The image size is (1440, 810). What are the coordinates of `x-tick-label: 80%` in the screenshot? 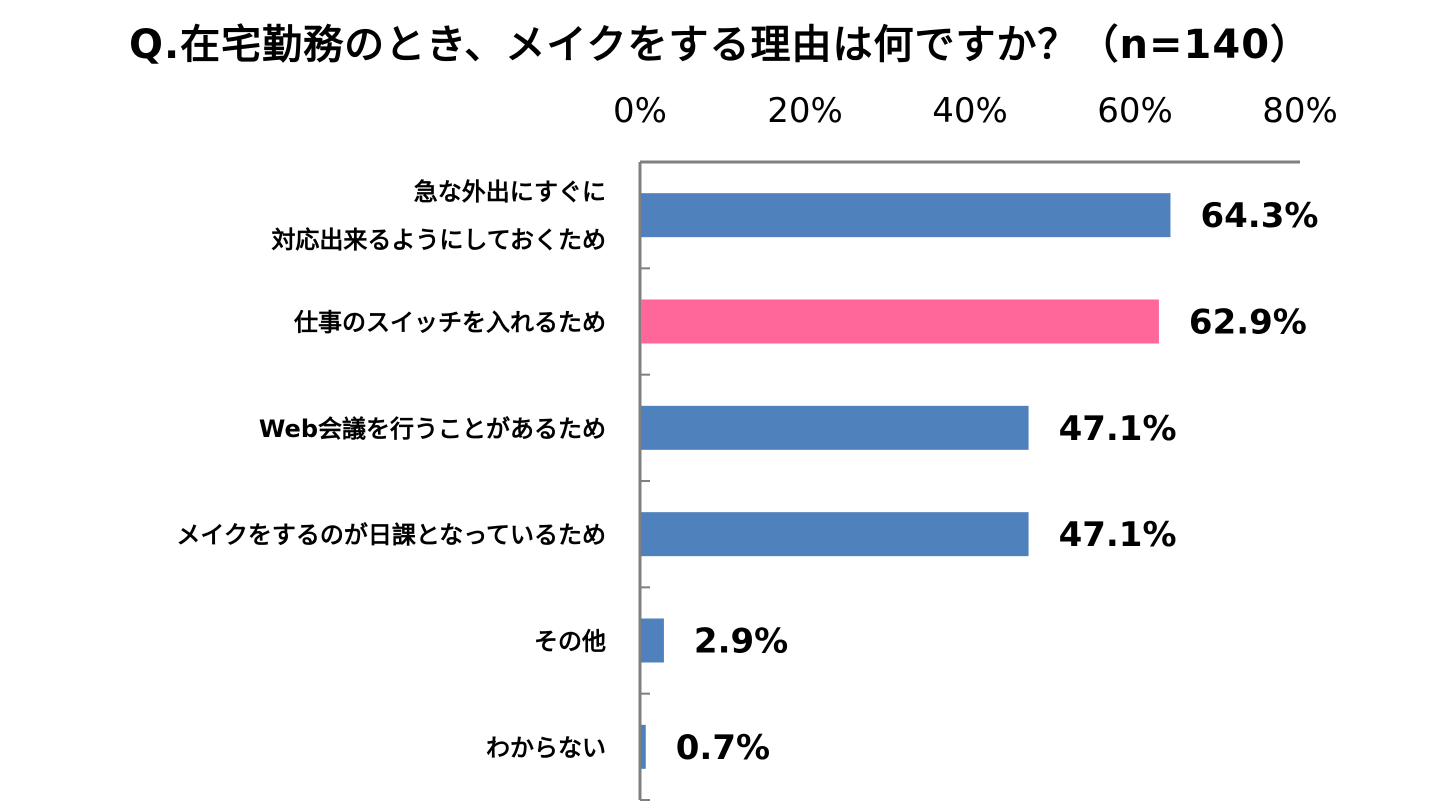 It's located at (1300, 111).